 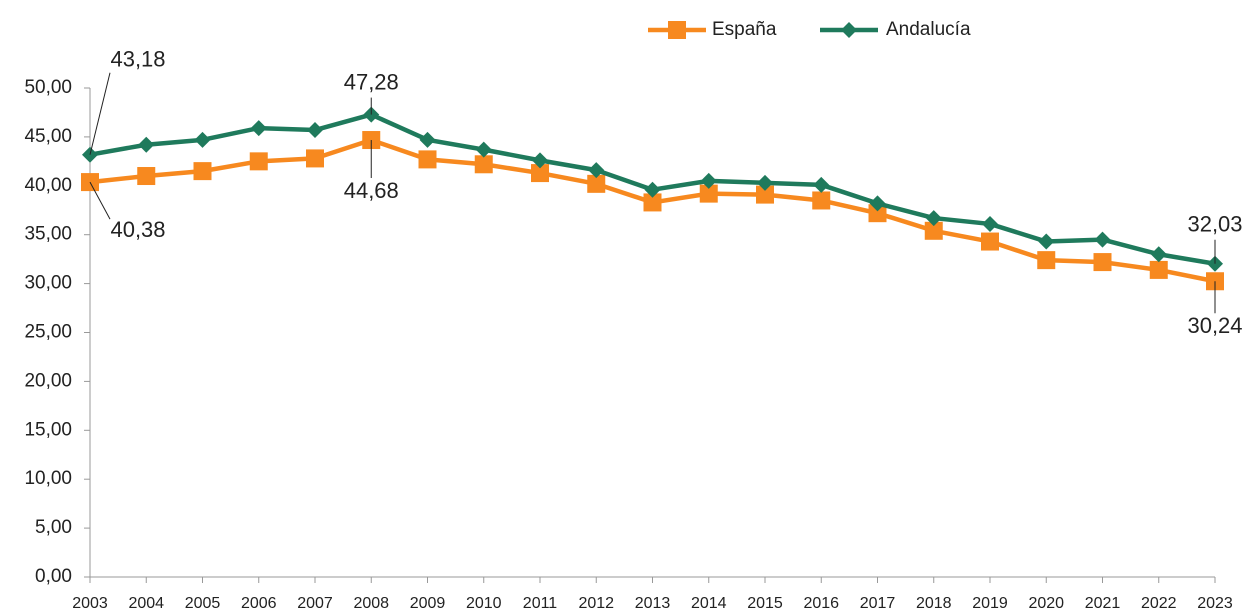 What do you see at coordinates (1046, 603) in the screenshot?
I see `x-tick-label: 2020` at bounding box center [1046, 603].